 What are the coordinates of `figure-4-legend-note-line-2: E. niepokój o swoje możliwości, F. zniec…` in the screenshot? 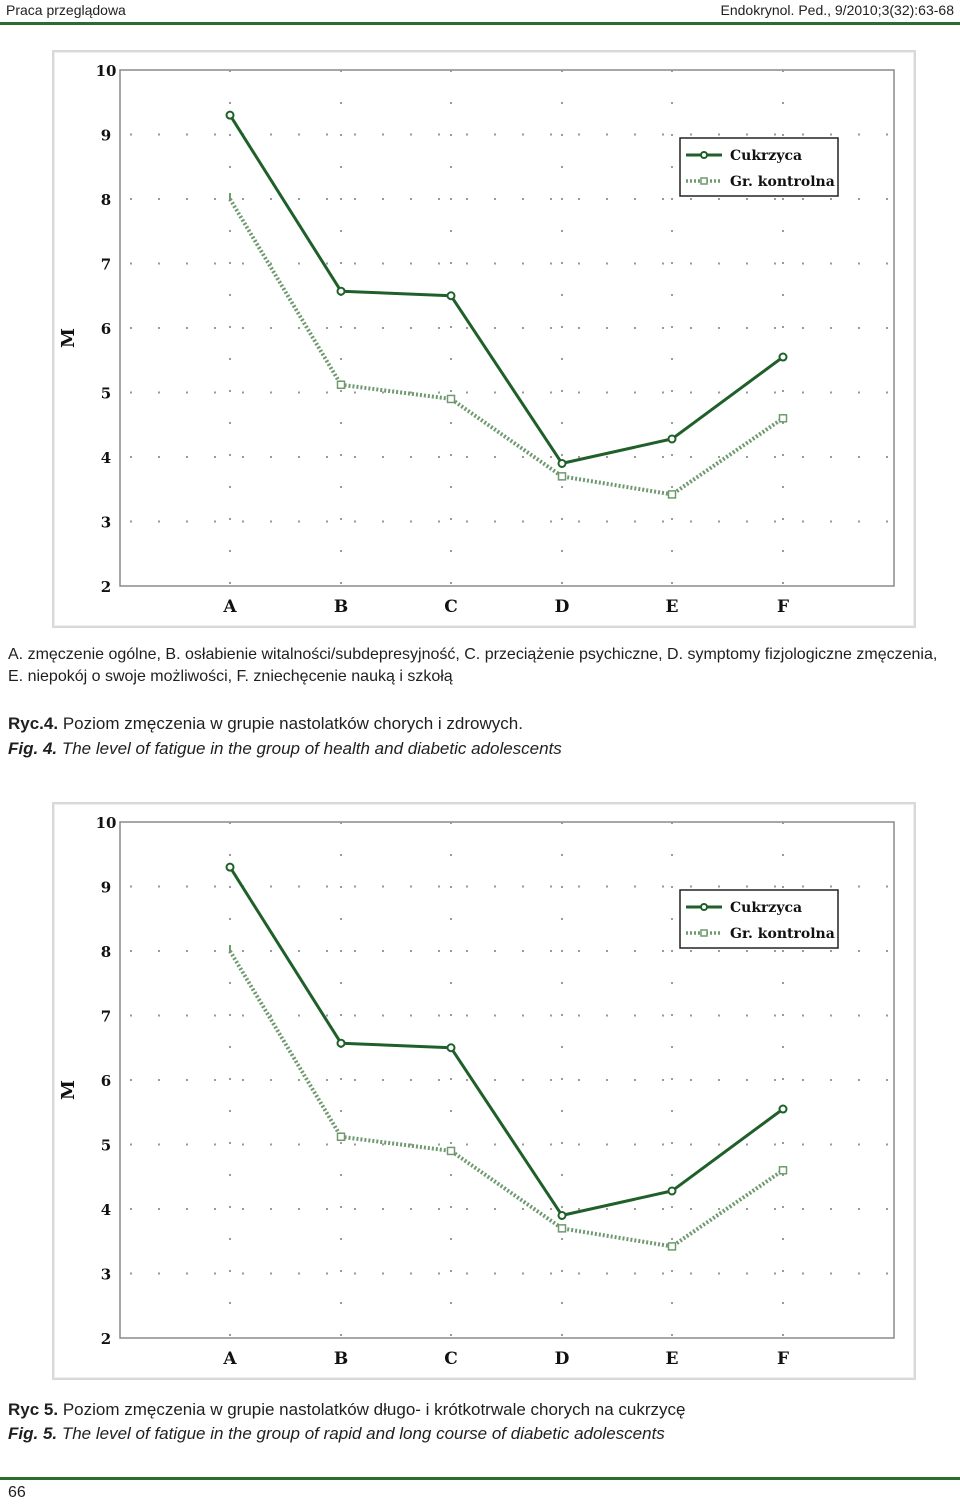 It's located at (230, 676).